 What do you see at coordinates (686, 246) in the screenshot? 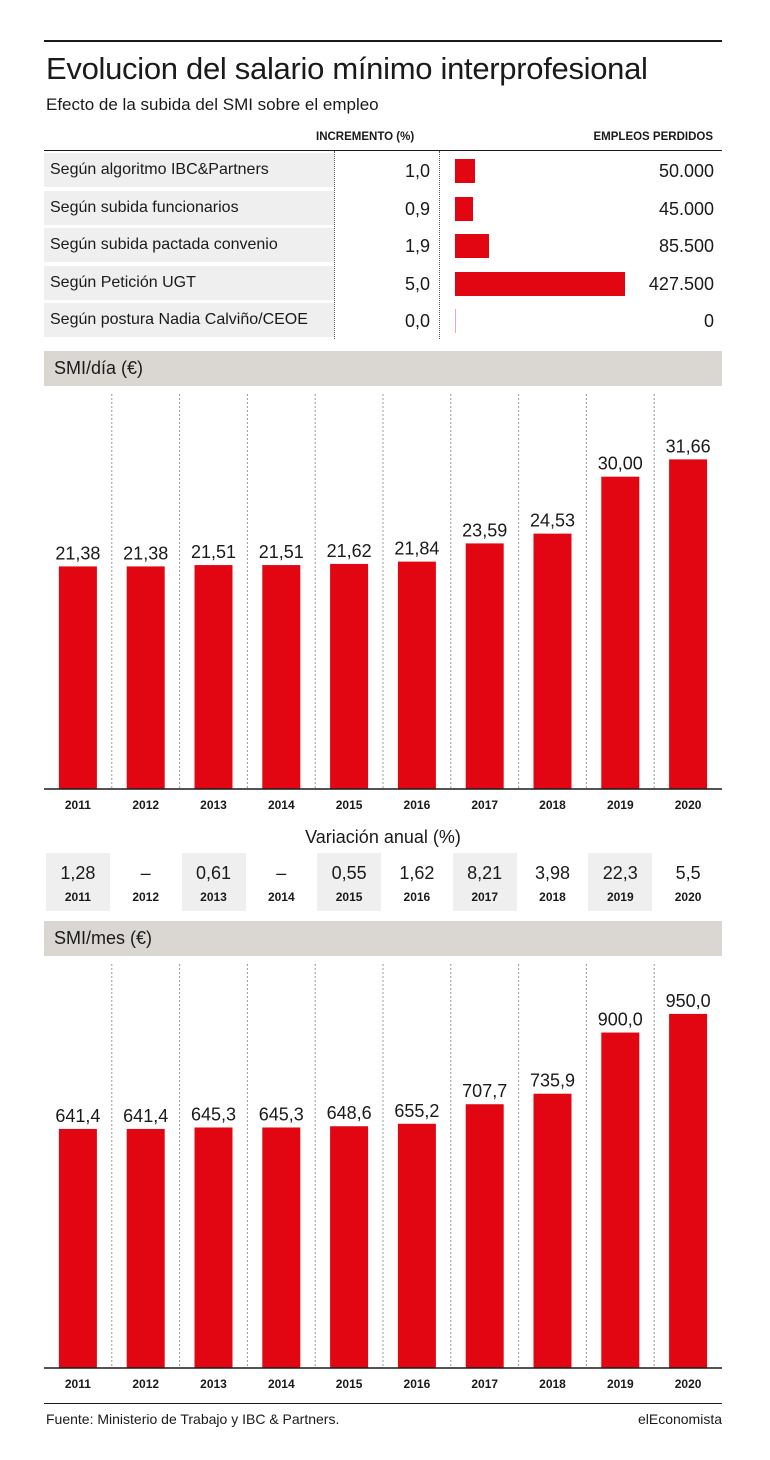
I see `row-jobs-lost: 85.500` at bounding box center [686, 246].